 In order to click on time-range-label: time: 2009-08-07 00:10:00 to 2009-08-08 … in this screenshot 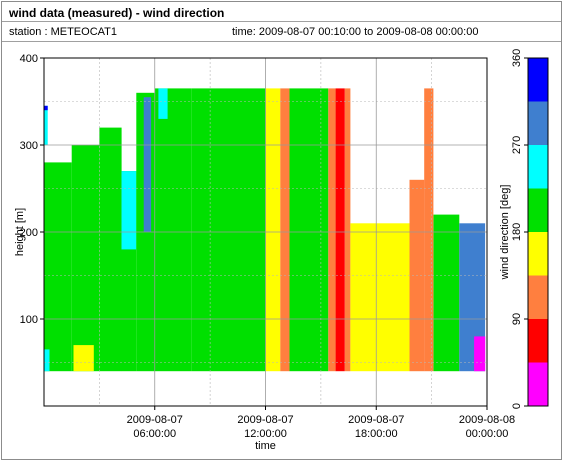, I will do `click(355, 32)`.